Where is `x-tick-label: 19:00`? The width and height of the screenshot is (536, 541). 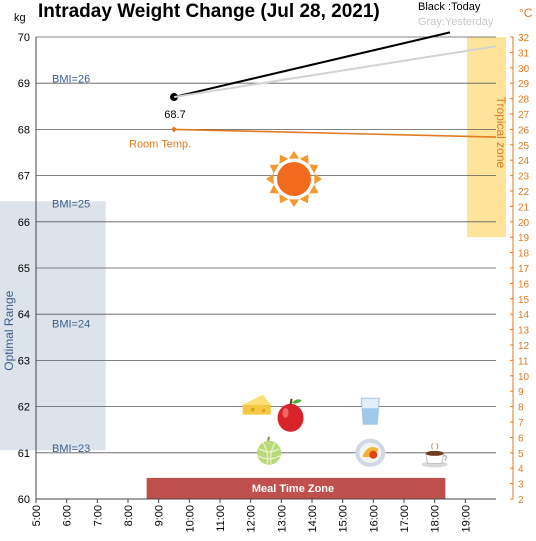
x-tick-label: 19:00 is located at coordinates (466, 519).